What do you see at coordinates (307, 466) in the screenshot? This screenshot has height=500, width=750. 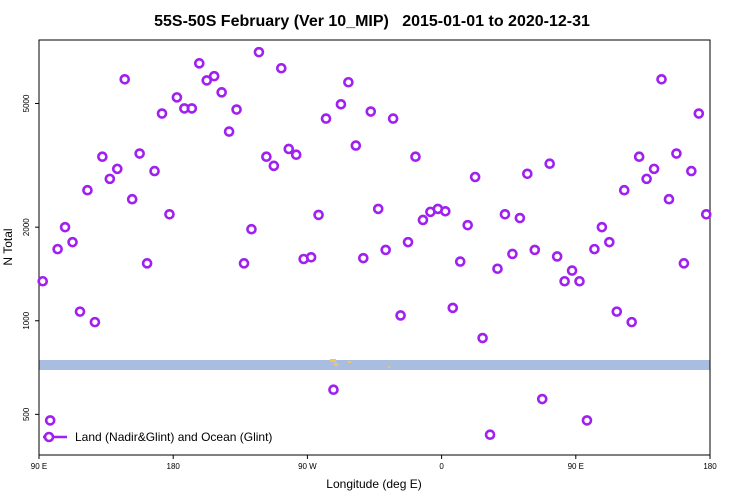 I see `x-tick-label: 90 W` at bounding box center [307, 466].